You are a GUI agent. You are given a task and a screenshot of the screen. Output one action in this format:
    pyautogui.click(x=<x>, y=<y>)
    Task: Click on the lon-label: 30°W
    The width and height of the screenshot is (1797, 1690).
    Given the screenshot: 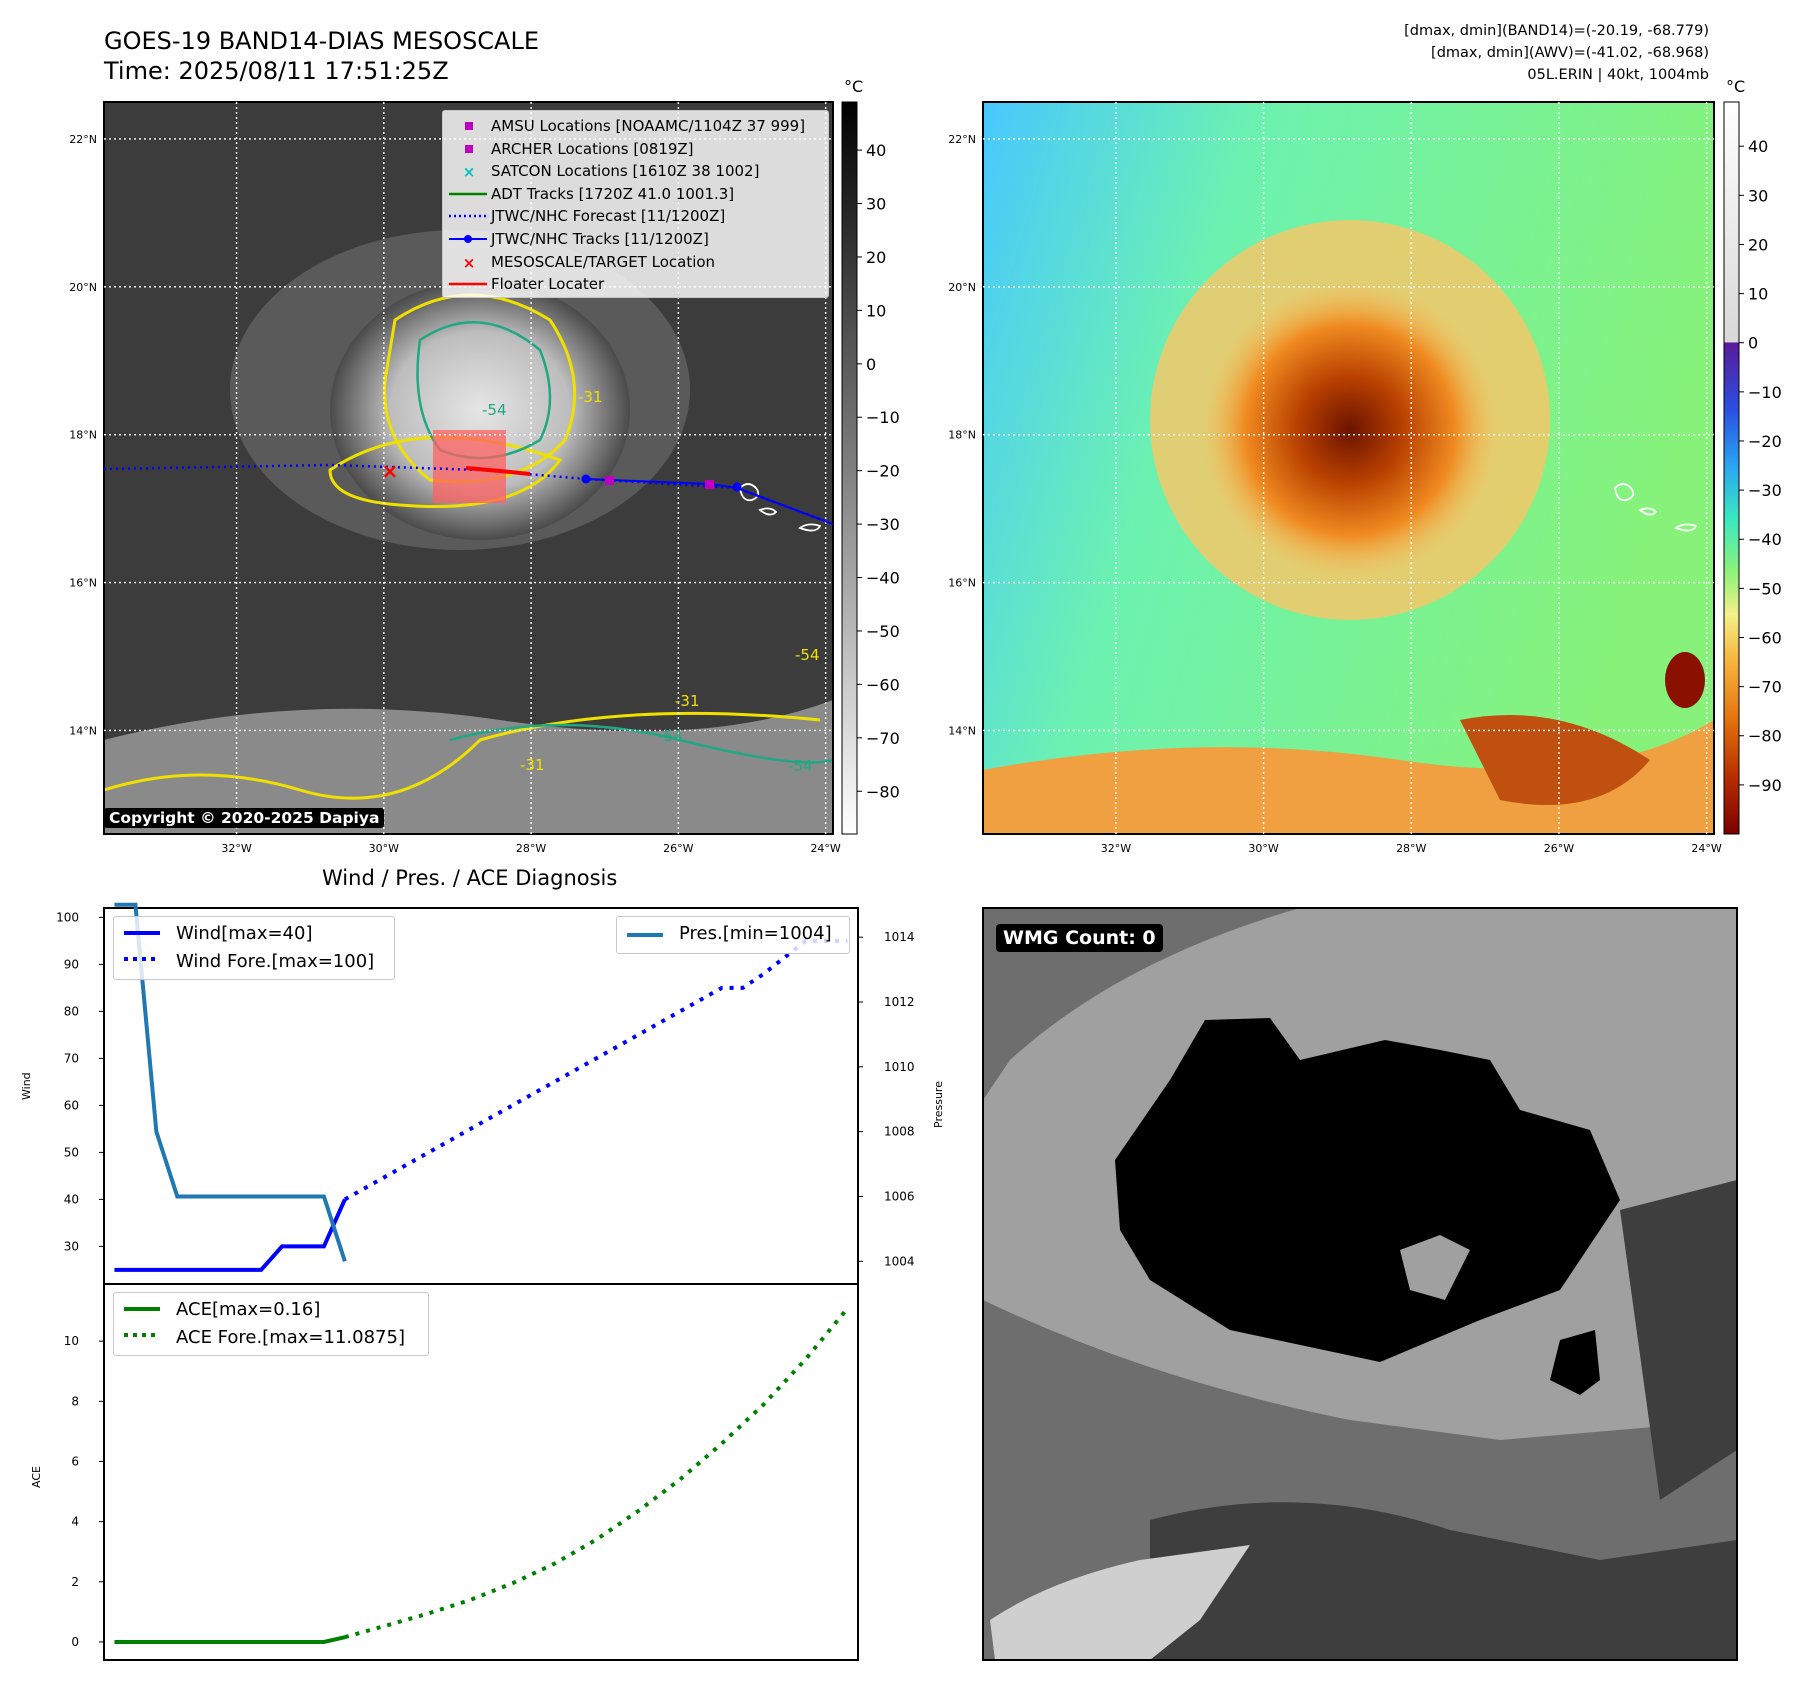 What is the action you would take?
    pyautogui.click(x=1263, y=848)
    